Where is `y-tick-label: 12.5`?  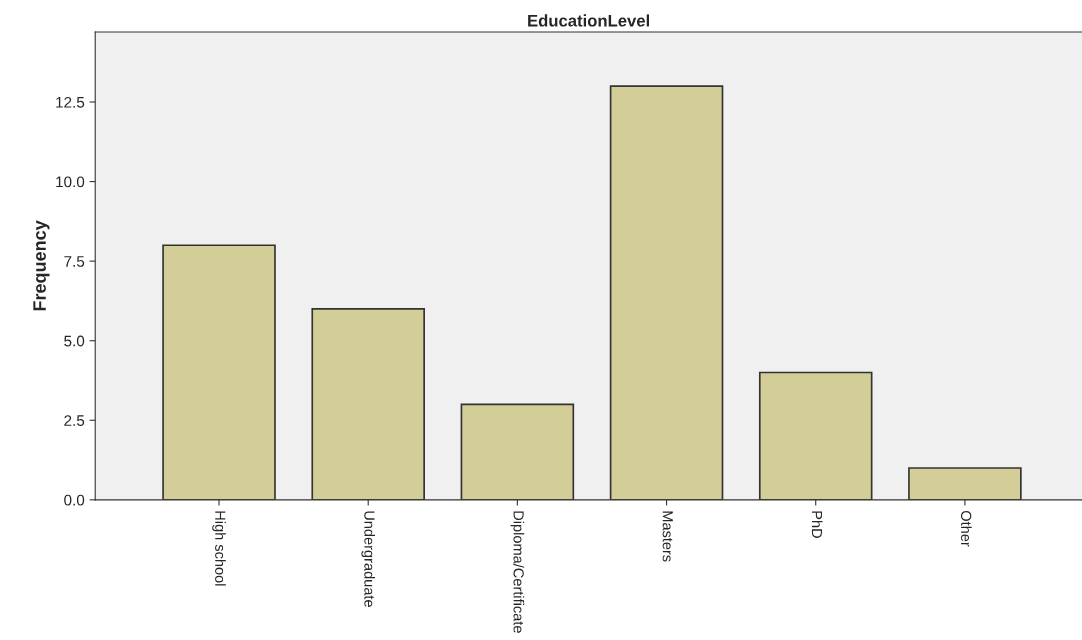
y-tick-label: 12.5 is located at coordinates (70, 102).